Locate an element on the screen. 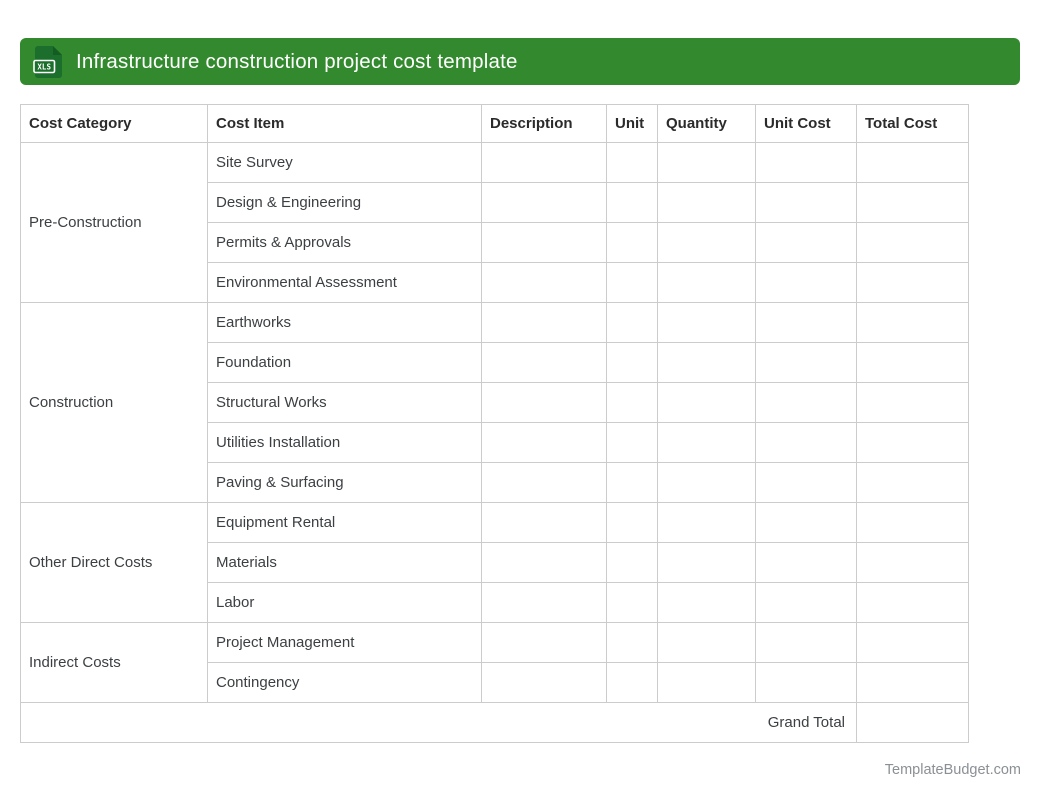 This screenshot has height=800, width=1040. cost-item-cell: Contingency is located at coordinates (344, 682).